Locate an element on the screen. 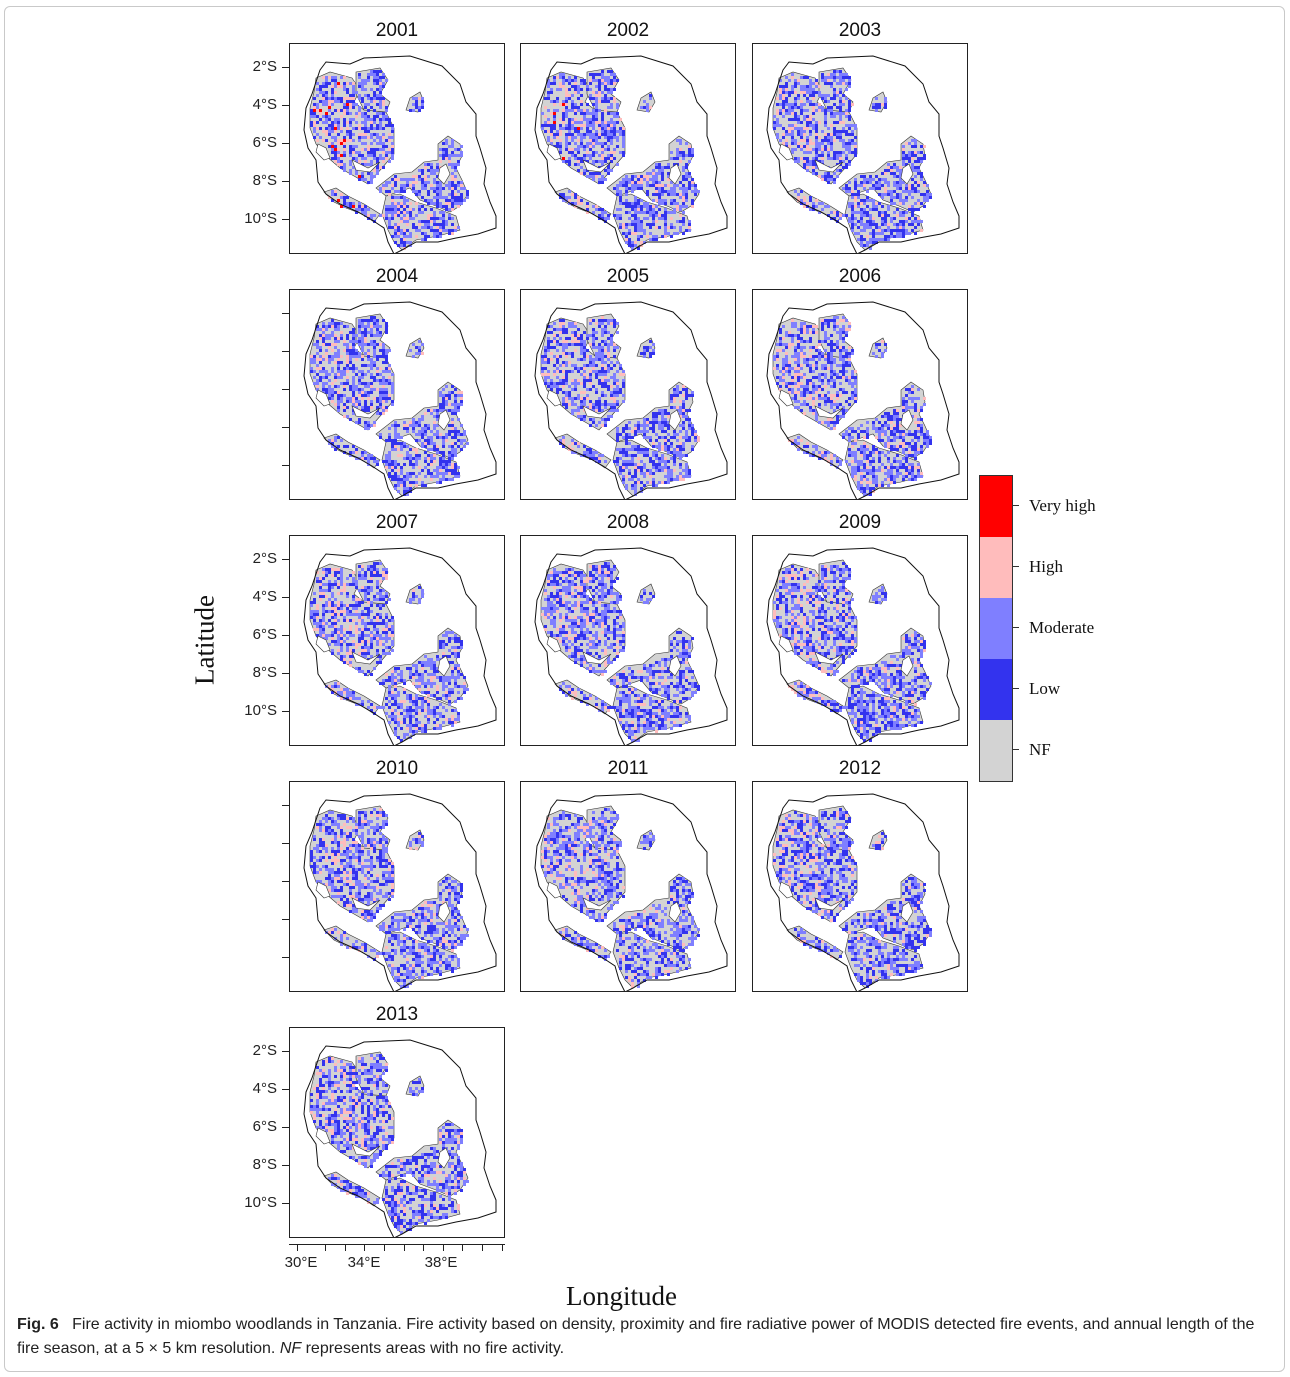 This screenshot has height=1377, width=1290. x-axis-tick-label: 38°E is located at coordinates (441, 1262).